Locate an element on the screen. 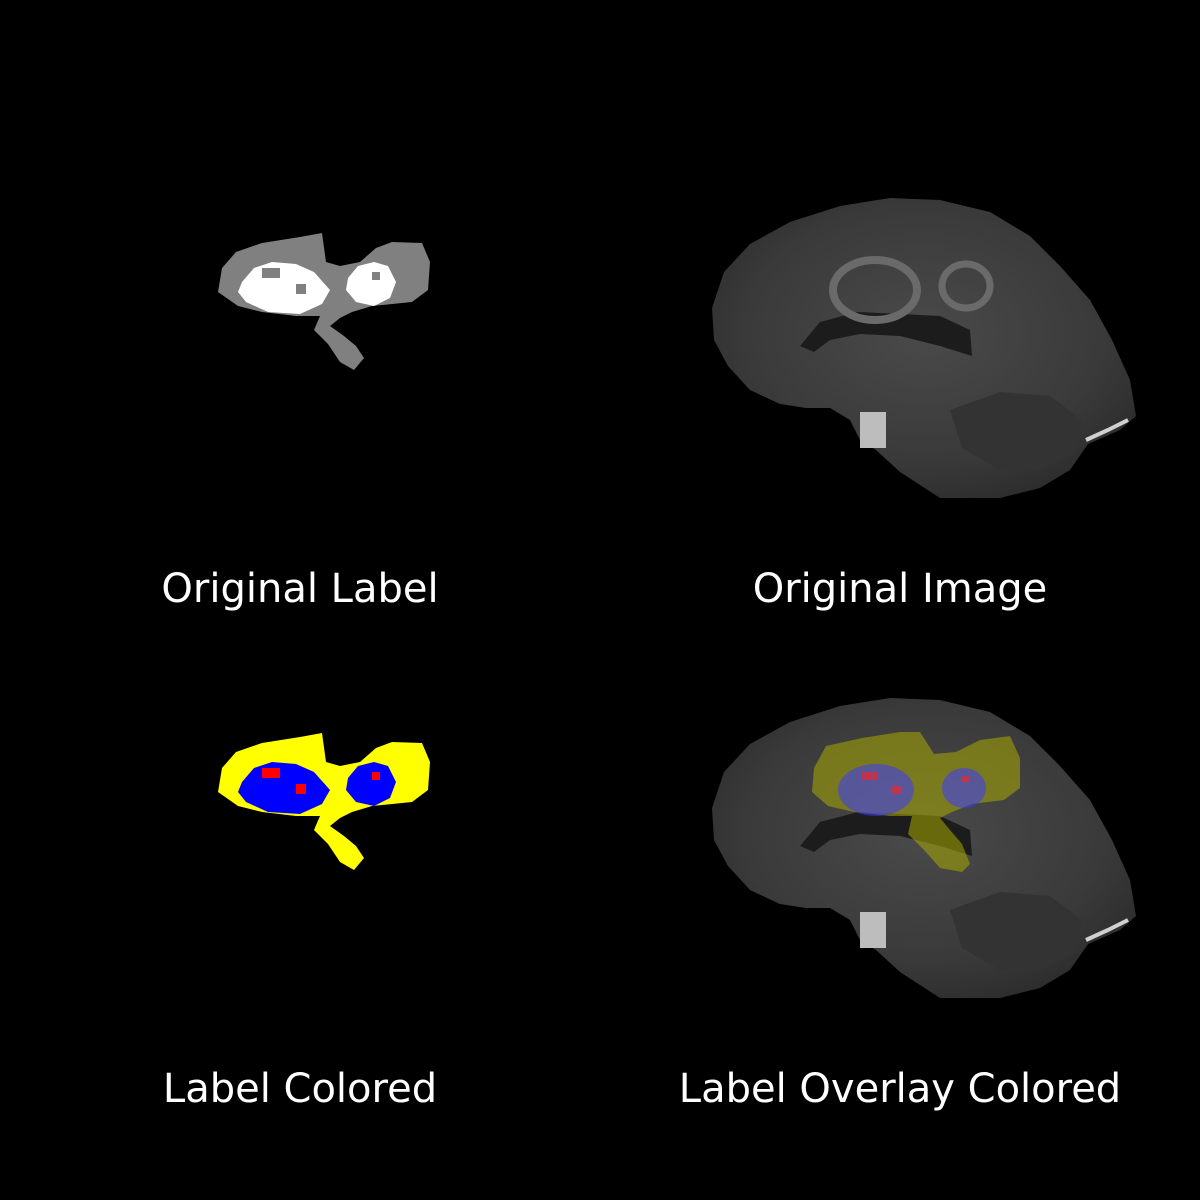 The width and height of the screenshot is (1200, 1200). label-colored-image is located at coordinates (324, 801).